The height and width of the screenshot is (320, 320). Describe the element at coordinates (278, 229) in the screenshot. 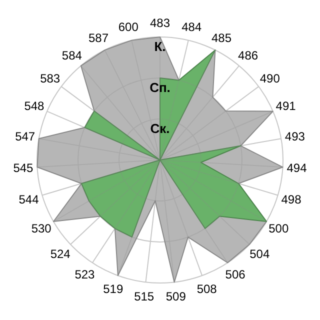

I see `spoke-label: 500` at that location.